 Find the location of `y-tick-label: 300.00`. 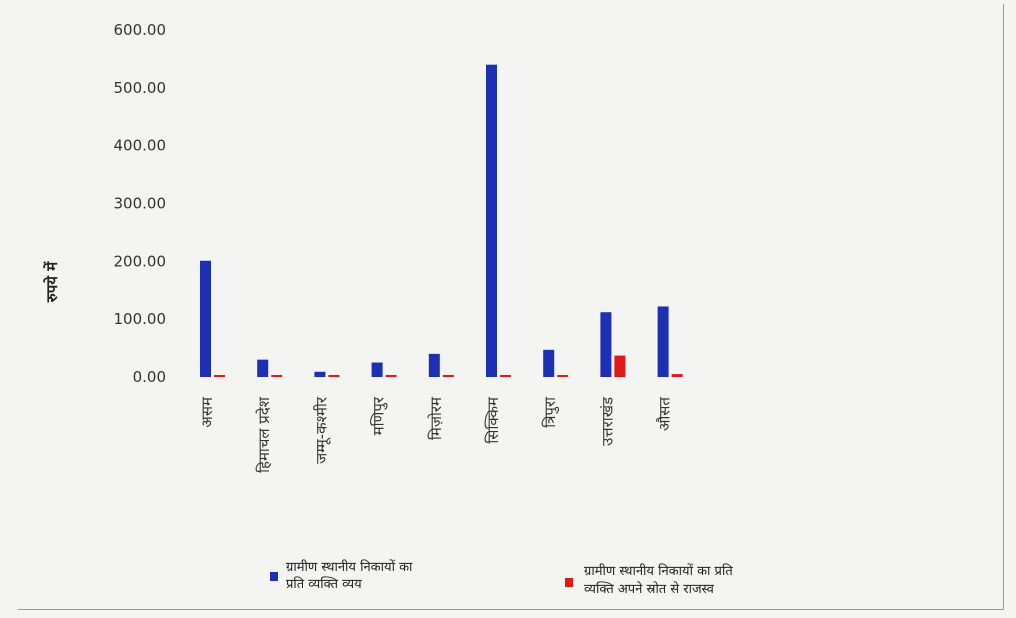

y-tick-label: 300.00 is located at coordinates (140, 204).